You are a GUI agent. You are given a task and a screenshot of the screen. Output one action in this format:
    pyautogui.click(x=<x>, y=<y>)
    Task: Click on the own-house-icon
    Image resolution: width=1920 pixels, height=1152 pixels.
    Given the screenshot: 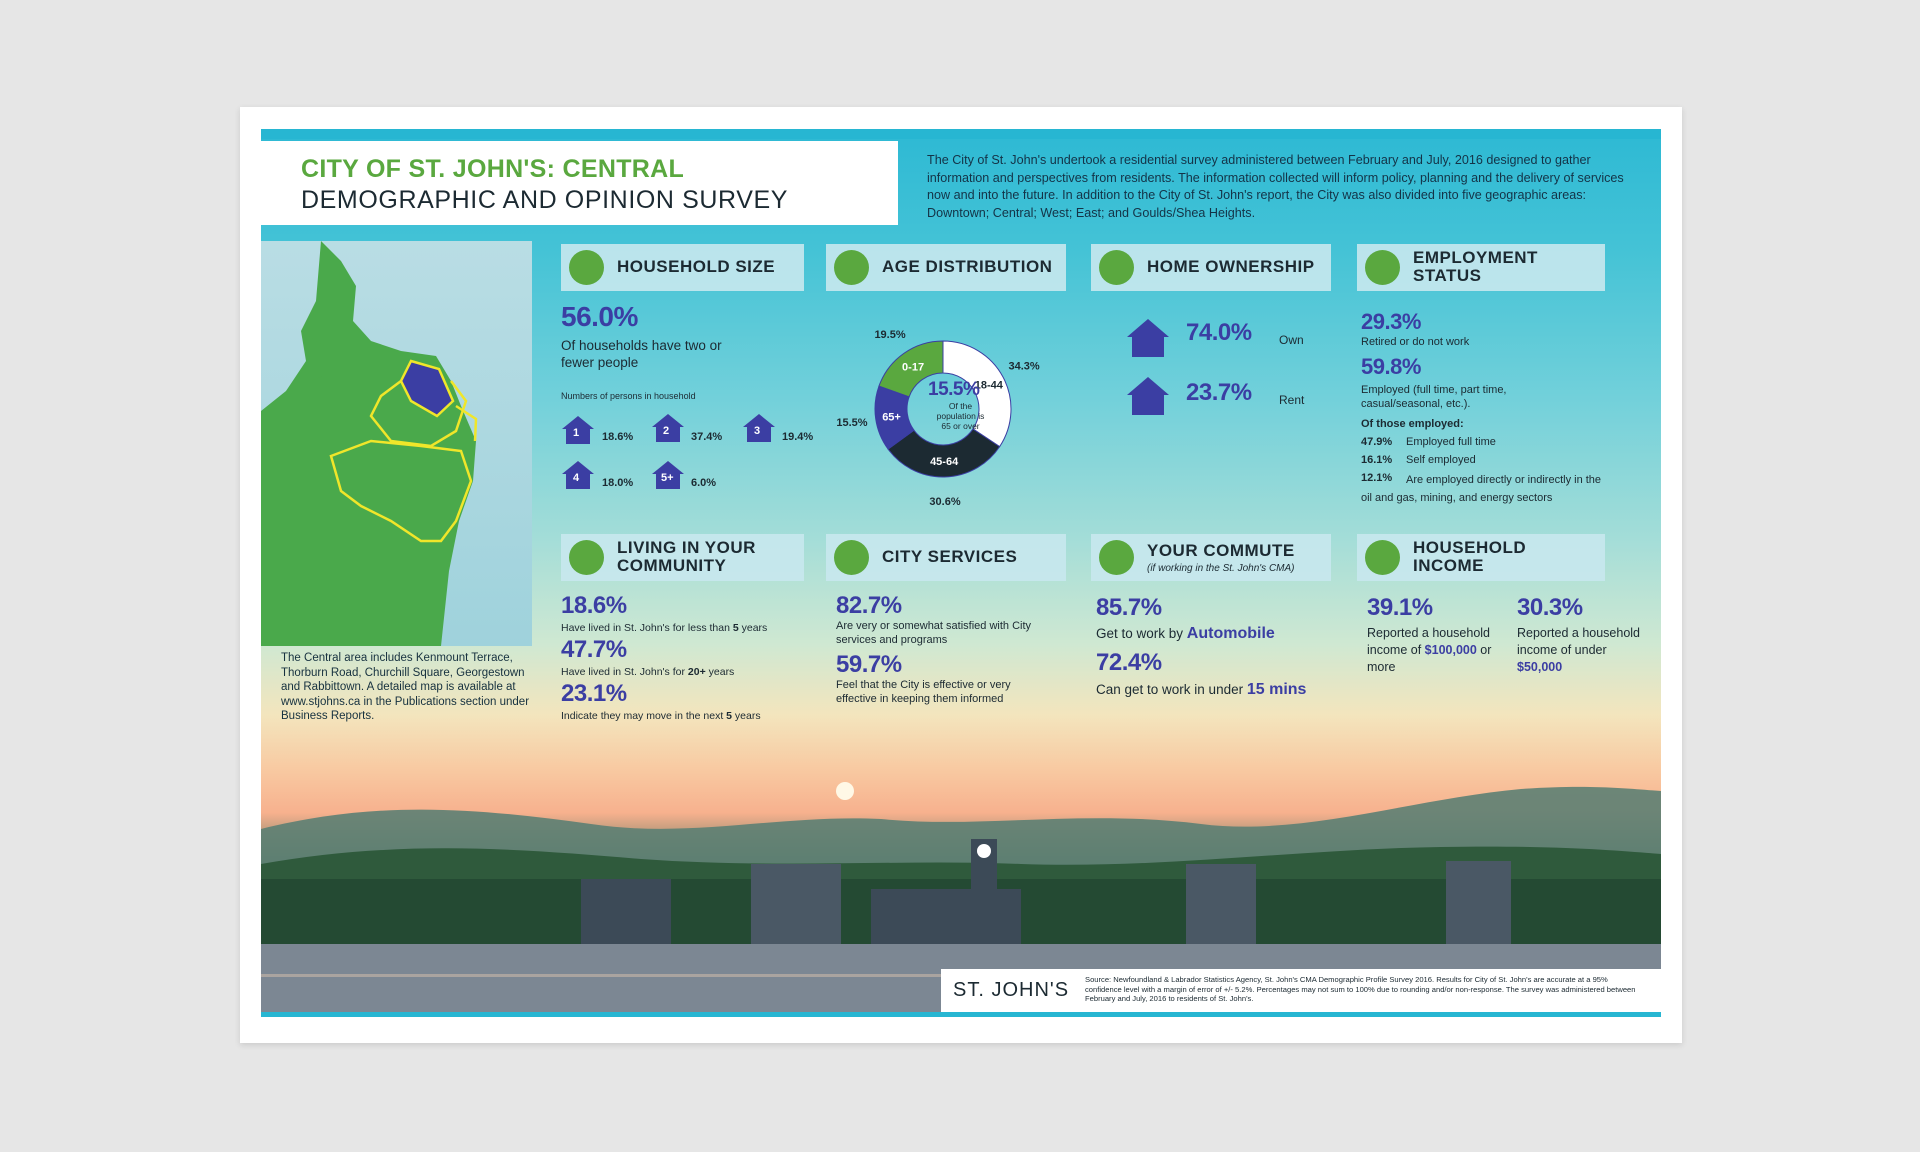 What is the action you would take?
    pyautogui.click(x=1148, y=337)
    